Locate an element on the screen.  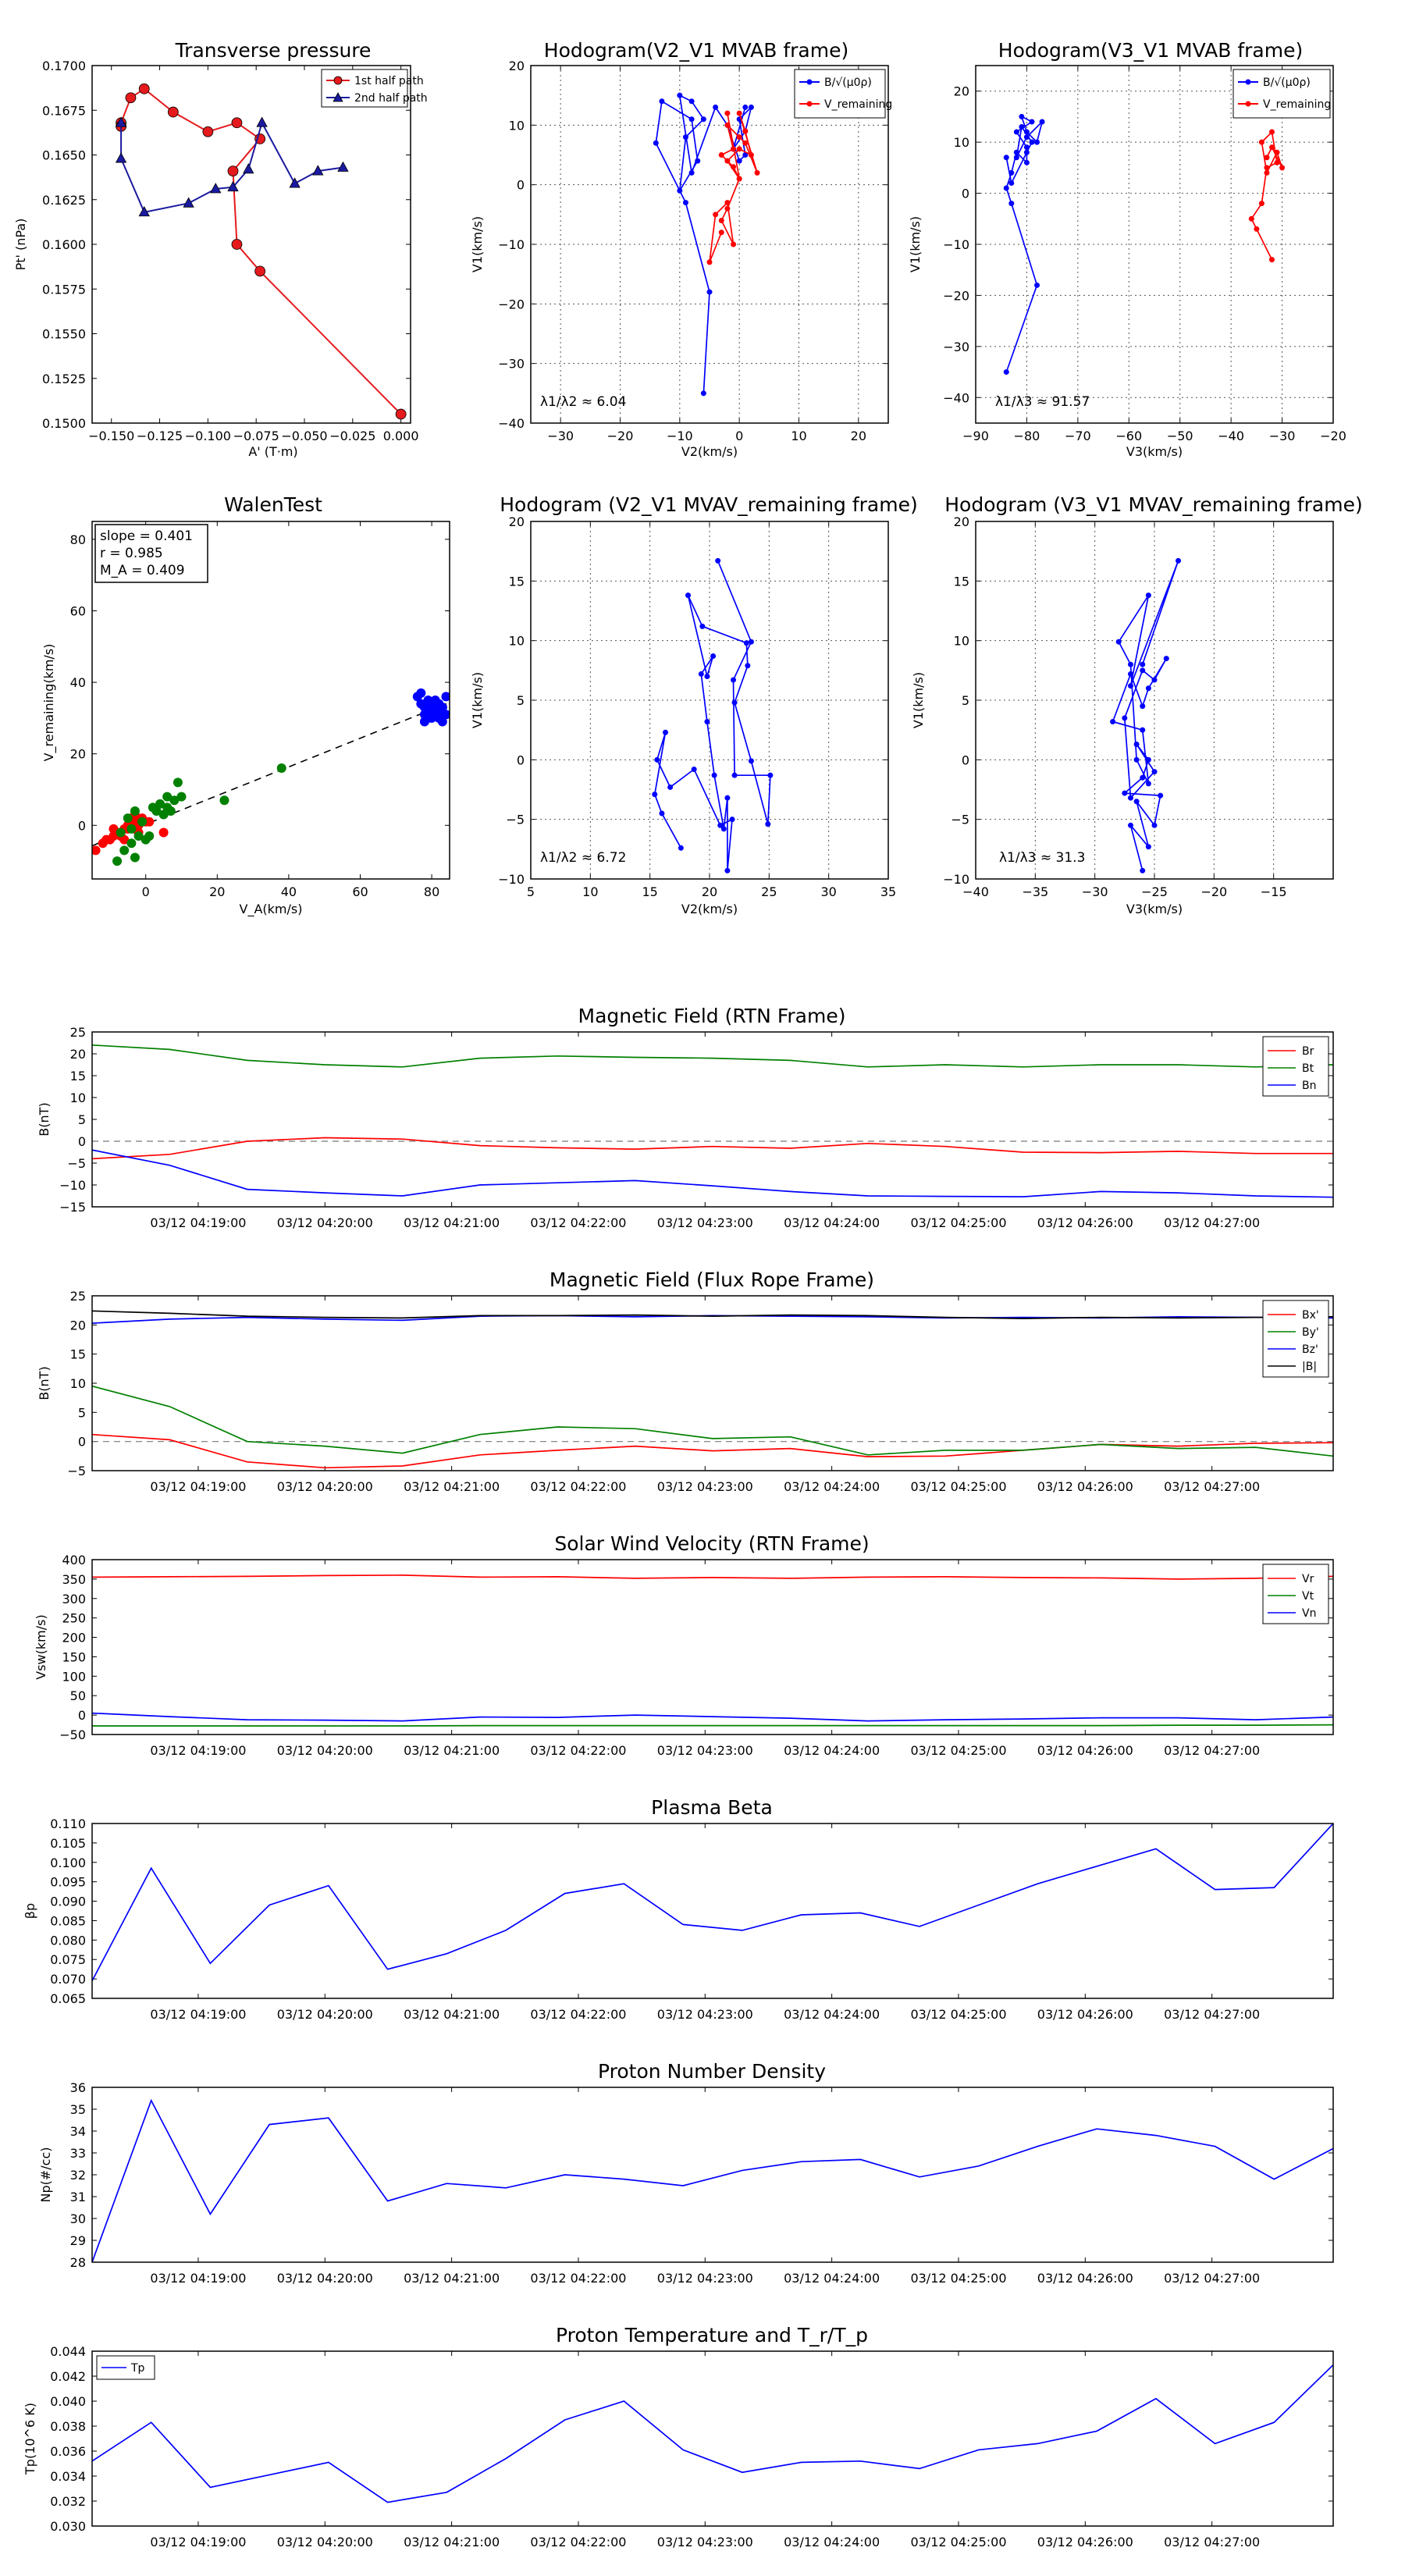
x-tick-label: 03/12 04:21:00 is located at coordinates (452, 1750).